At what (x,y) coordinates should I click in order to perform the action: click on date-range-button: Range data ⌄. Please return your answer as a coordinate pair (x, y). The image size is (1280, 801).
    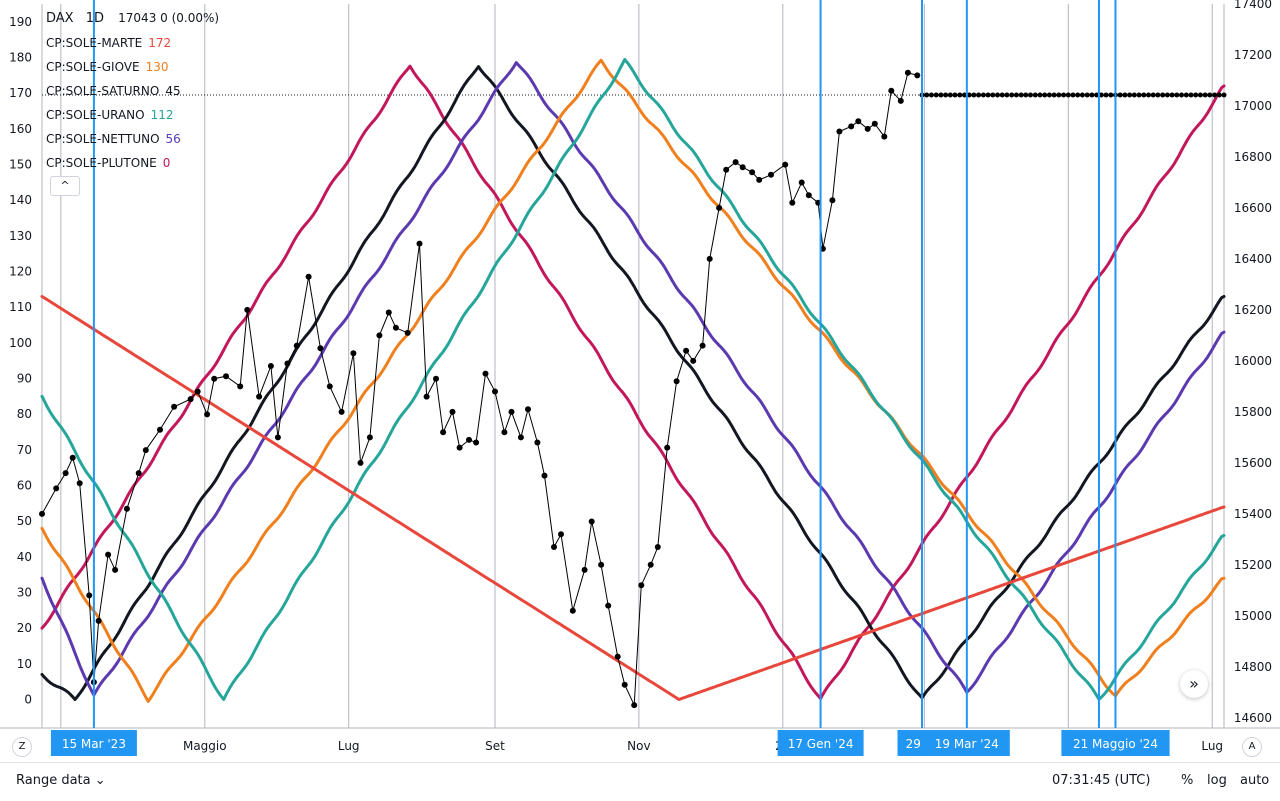
    Looking at the image, I should click on (61, 780).